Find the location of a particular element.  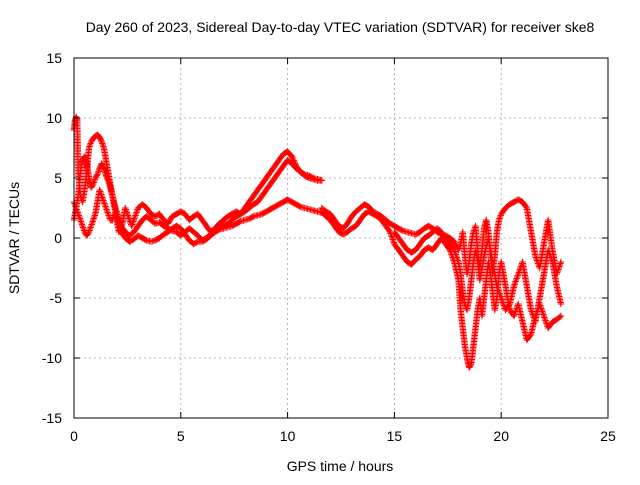

x-axis-label: GPS time / hours is located at coordinates (340, 466).